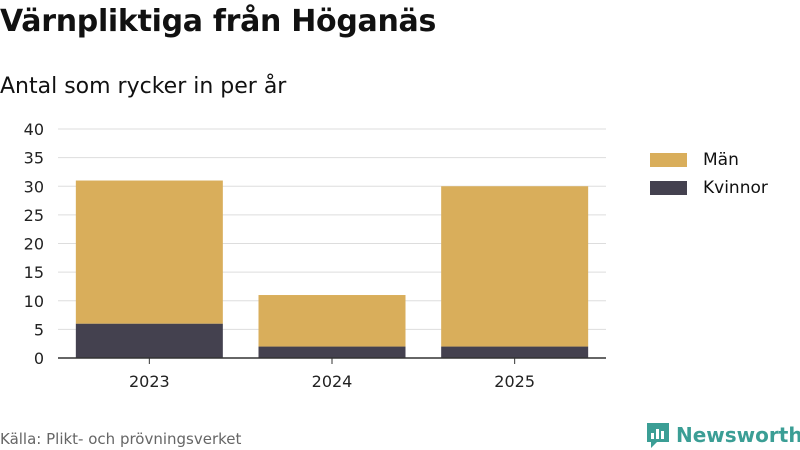 The width and height of the screenshot is (800, 450). Describe the element at coordinates (121, 439) in the screenshot. I see `source-note: Källa: Plikt- och prövningsverket` at that location.